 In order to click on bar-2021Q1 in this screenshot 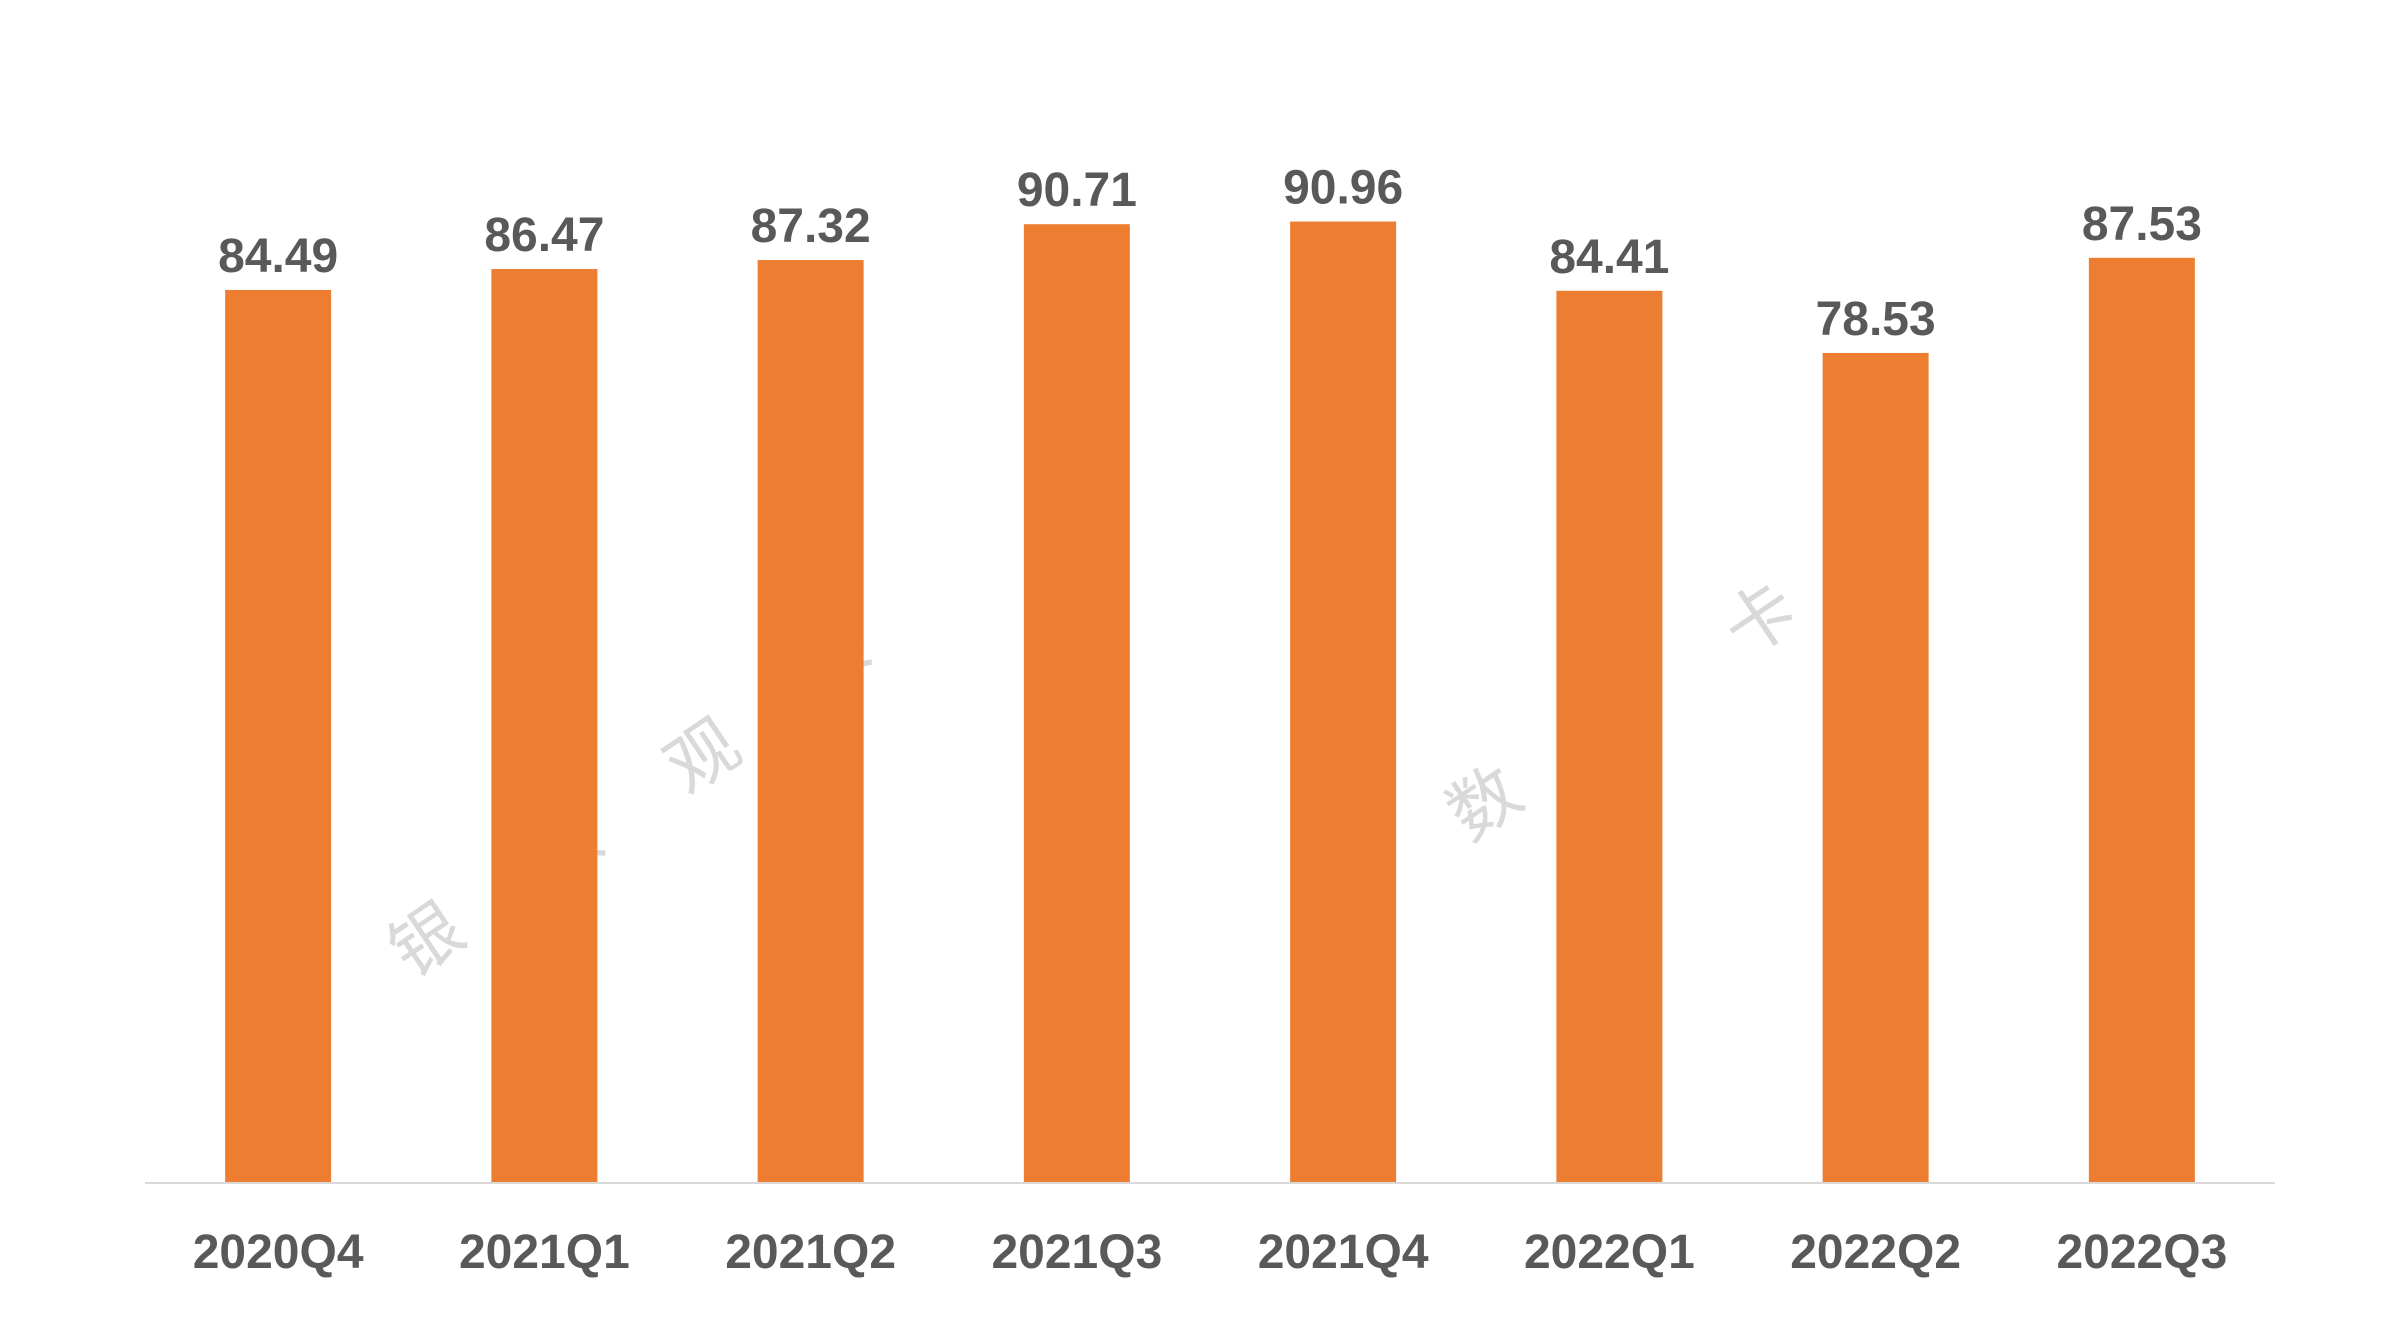, I will do `click(544, 726)`.